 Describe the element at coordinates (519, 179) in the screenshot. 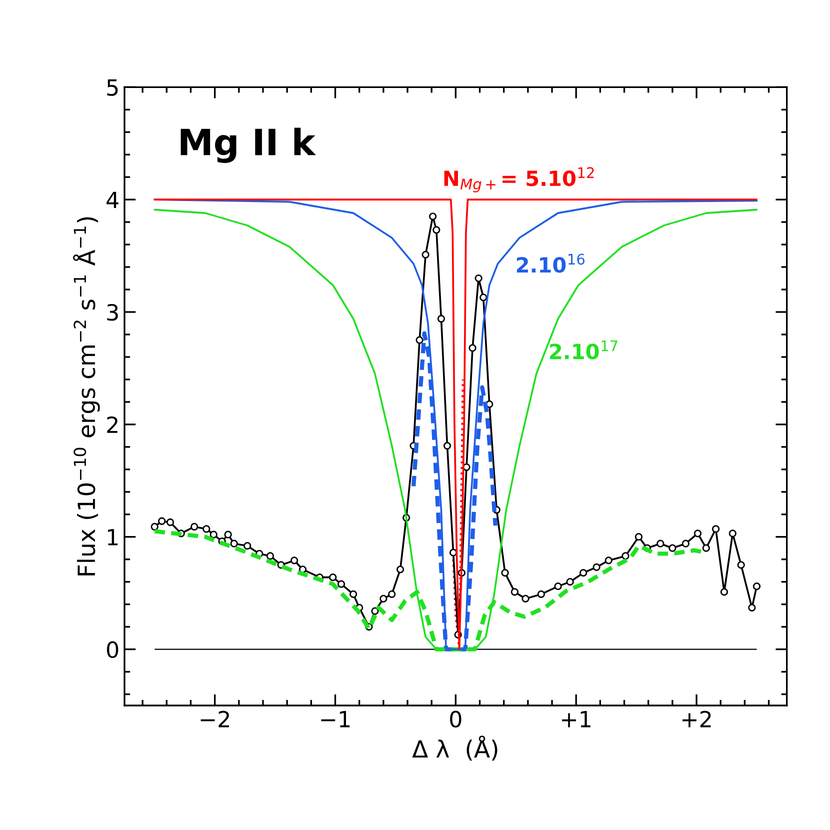

I see `series-label: N$_{Mg+}$= 5.10$^{12}$` at that location.